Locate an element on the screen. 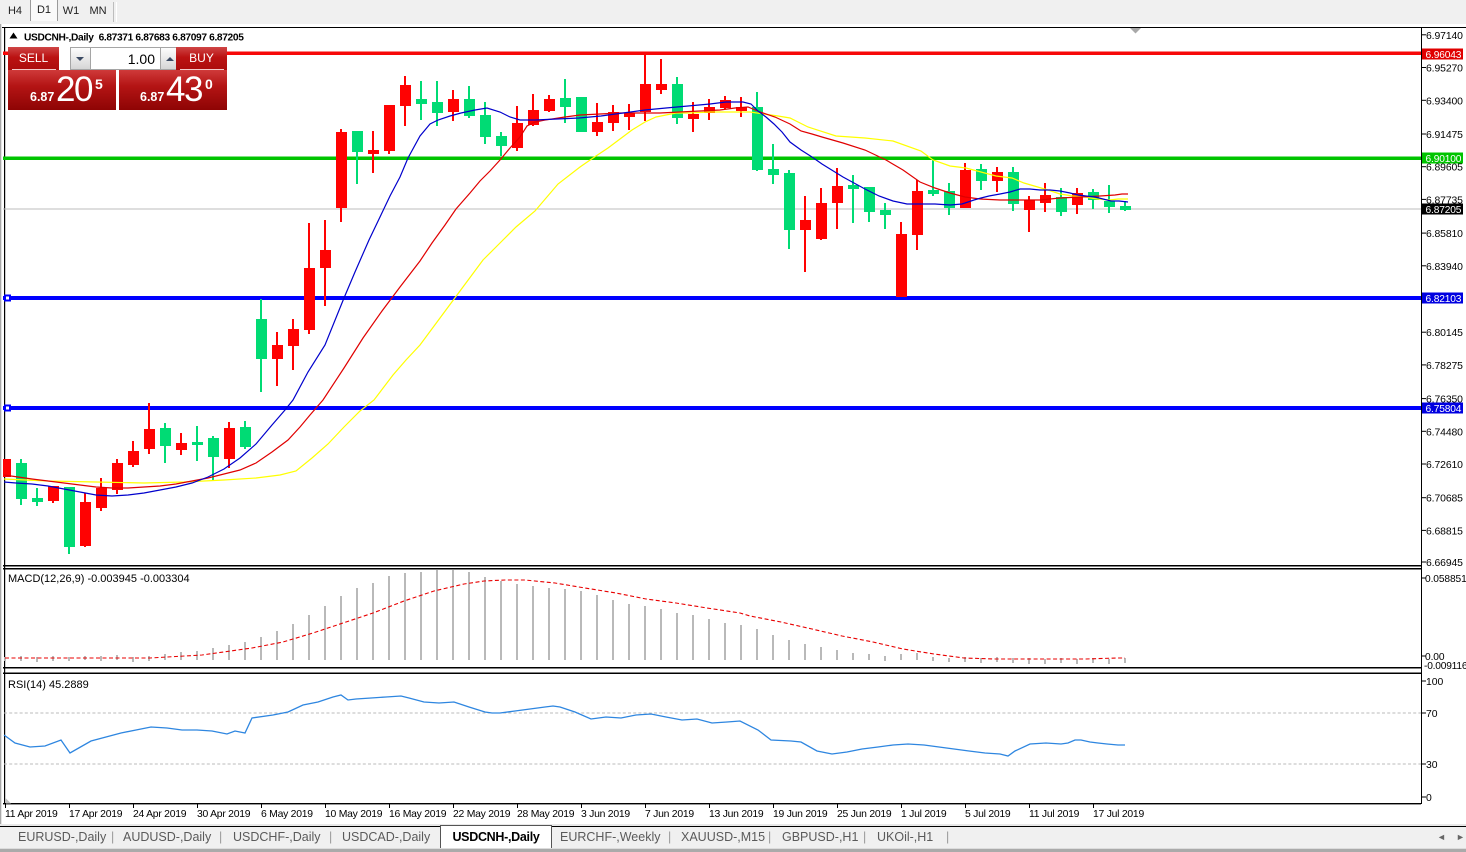 This screenshot has width=1466, height=852. svg-text: 28 May 2019 is located at coordinates (546, 814).